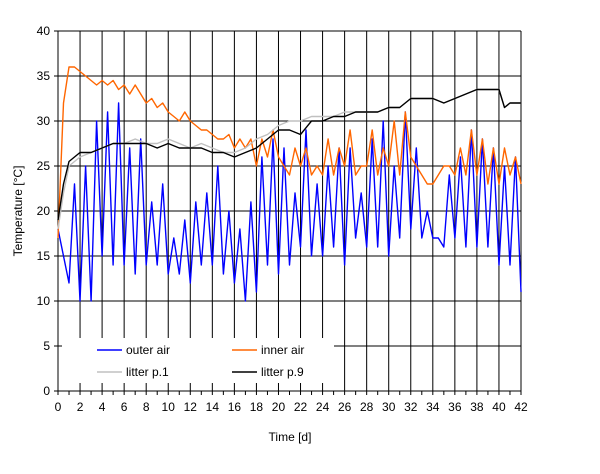  Describe the element at coordinates (44, 166) in the screenshot. I see `y-tick-label: 25` at that location.